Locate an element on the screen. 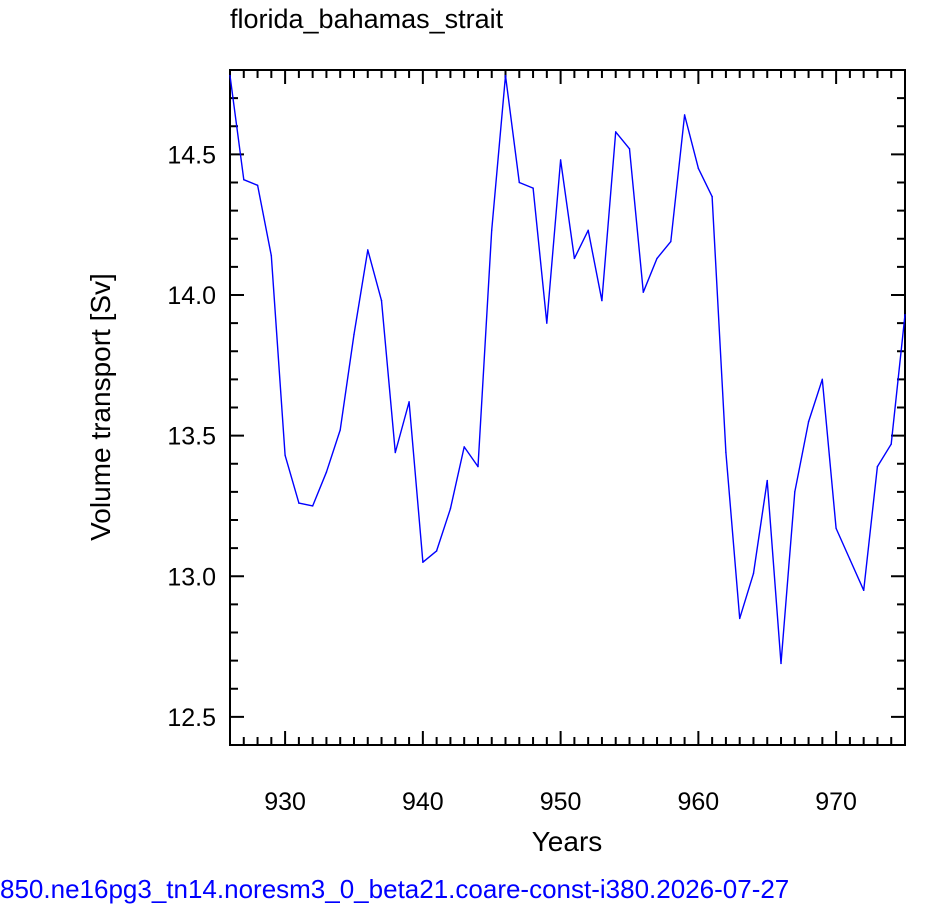 This screenshot has width=944, height=911. x-tick-label: 930 is located at coordinates (285, 802).